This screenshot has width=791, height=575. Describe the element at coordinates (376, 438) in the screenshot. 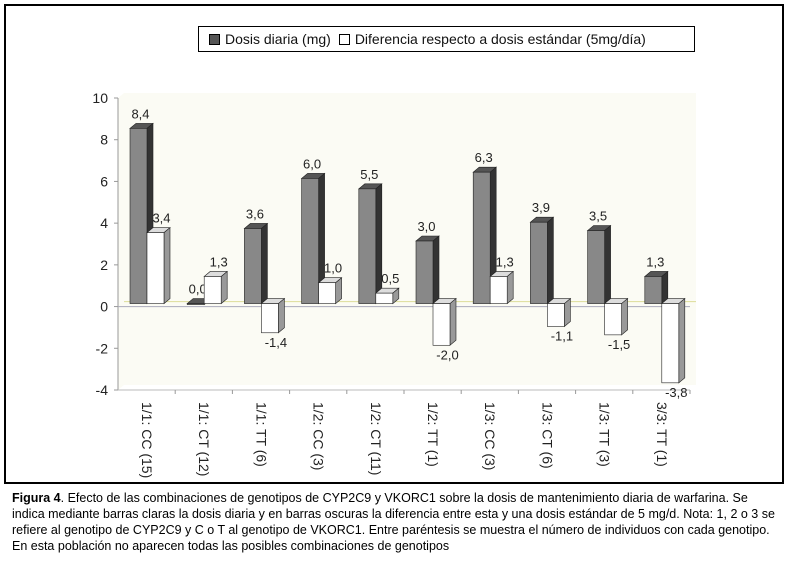

I see `category-label: 1/2: CT (11)` at that location.